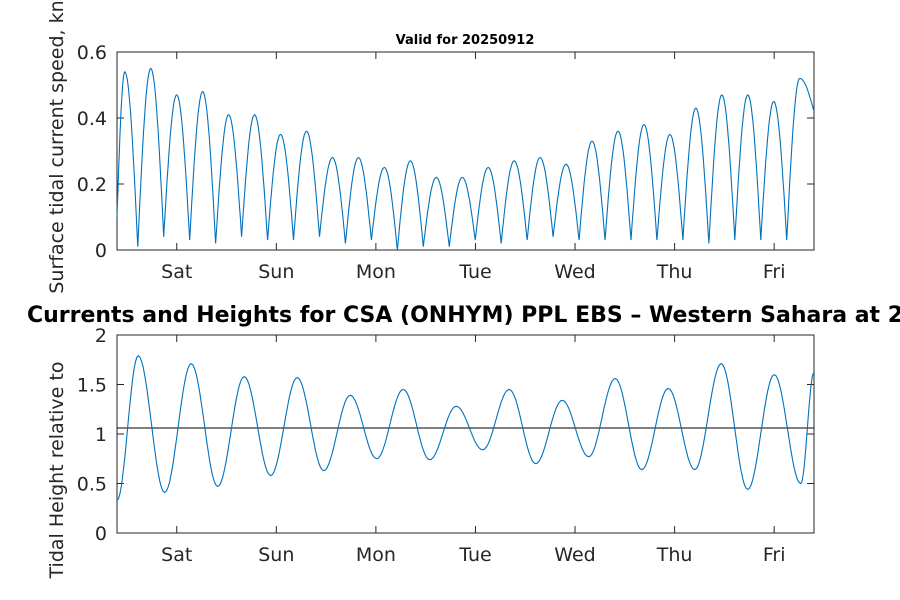 The width and height of the screenshot is (900, 600). What do you see at coordinates (92, 386) in the screenshot?
I see `y-tick-label: 1.5` at bounding box center [92, 386].